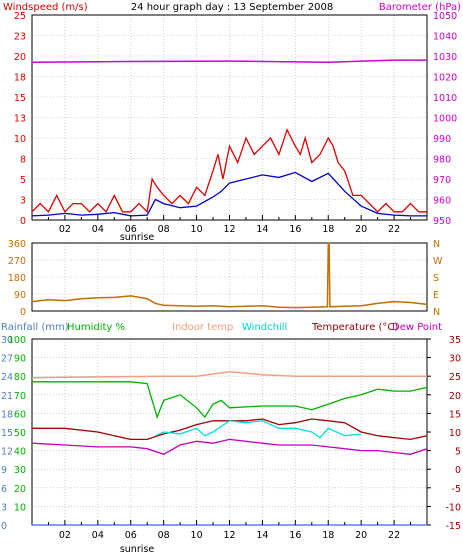 The width and height of the screenshot is (463, 556). Describe the element at coordinates (4, 489) in the screenshot. I see `rainfall-tick-label: 6` at that location.